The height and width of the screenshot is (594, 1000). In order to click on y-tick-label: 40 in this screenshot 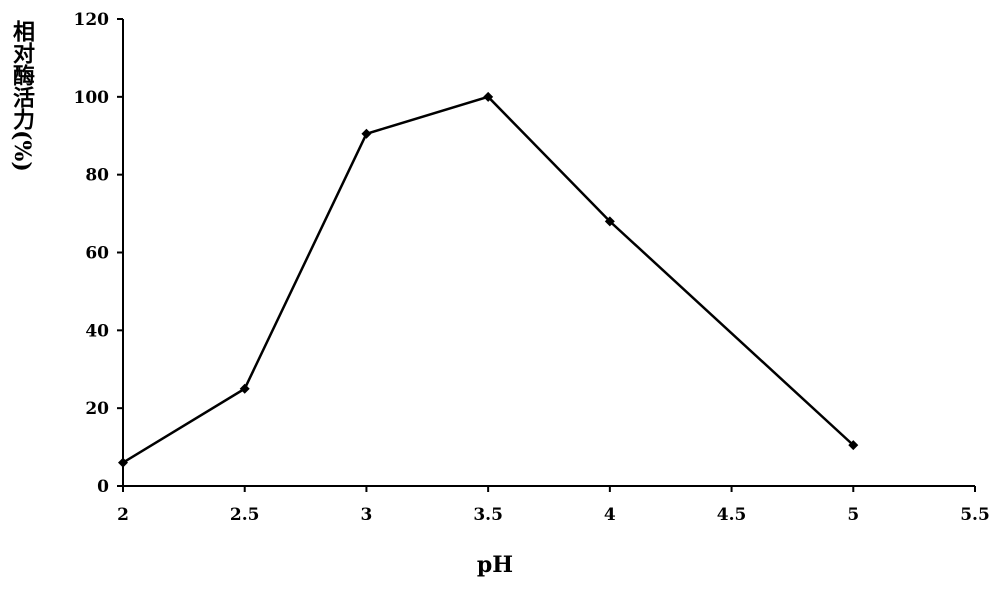, I will do `click(97, 331)`.